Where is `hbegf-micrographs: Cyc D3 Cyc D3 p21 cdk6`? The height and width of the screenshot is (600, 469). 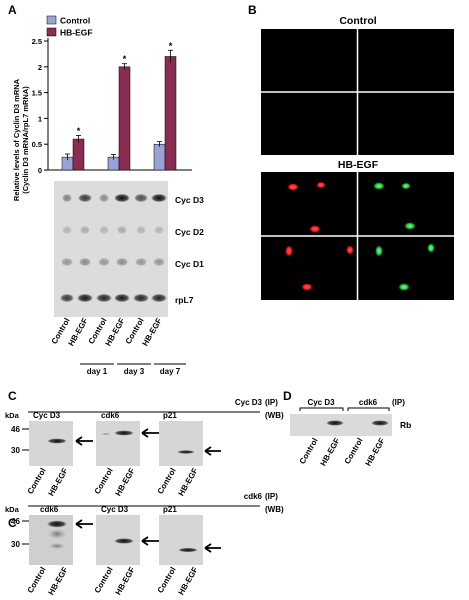
hbegf-micrographs: Cyc D3 Cyc D3 p21 cdk6 is located at coordinates (357, 236).